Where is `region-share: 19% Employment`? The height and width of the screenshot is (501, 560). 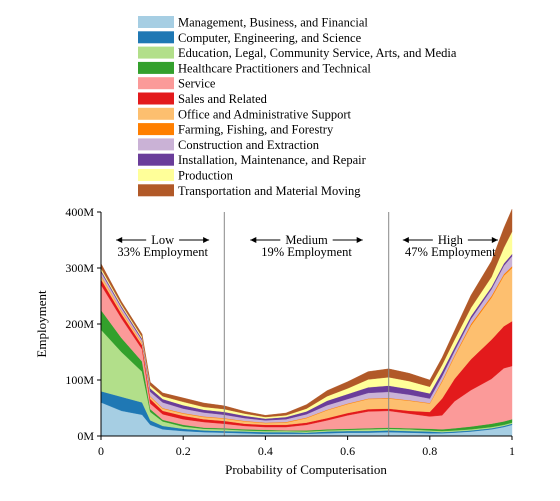 region-share: 19% Employment is located at coordinates (306, 252).